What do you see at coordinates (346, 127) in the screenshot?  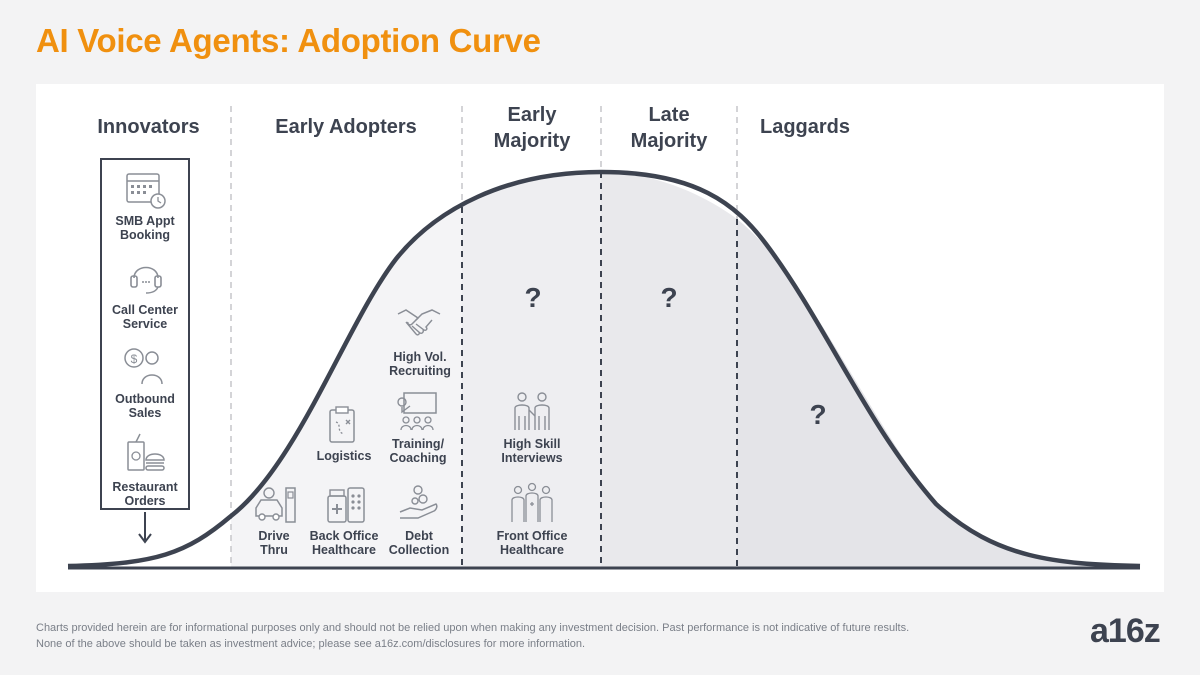 I see `segment-early-adopters: Early Adopters` at bounding box center [346, 127].